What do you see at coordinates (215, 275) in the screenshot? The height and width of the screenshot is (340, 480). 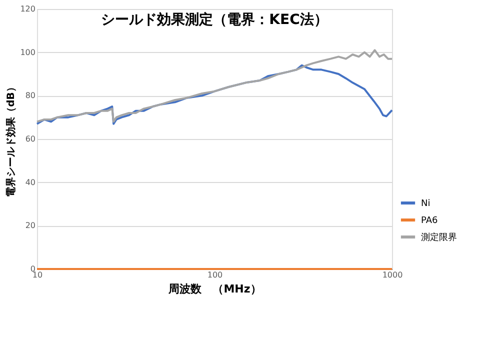 I see `x-tick-label: 100` at bounding box center [215, 275].